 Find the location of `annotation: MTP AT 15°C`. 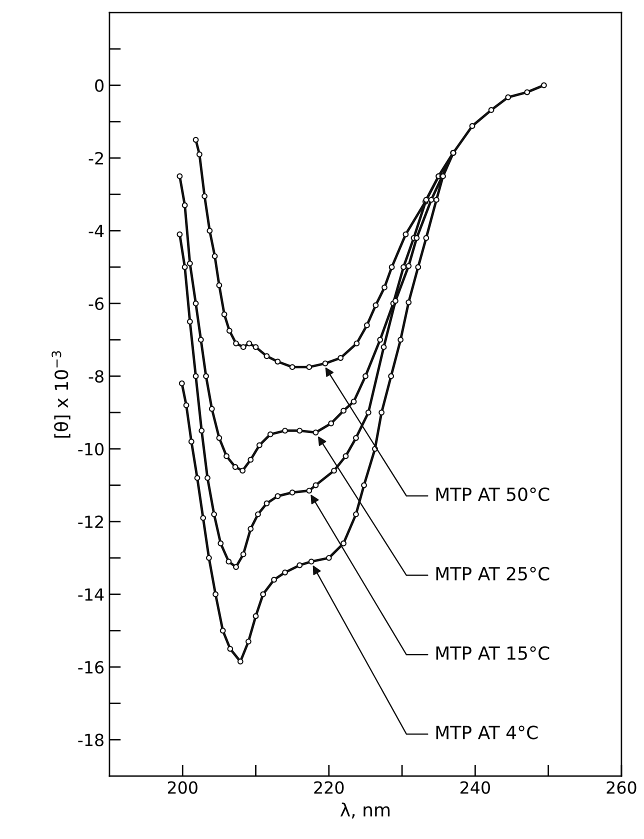

annotation: MTP AT 15°C is located at coordinates (493, 653).